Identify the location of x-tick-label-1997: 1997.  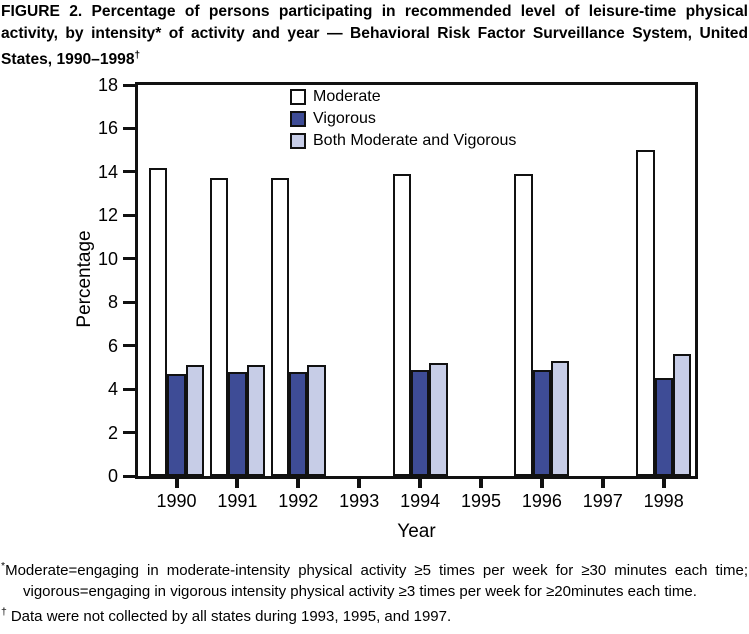
(602, 501).